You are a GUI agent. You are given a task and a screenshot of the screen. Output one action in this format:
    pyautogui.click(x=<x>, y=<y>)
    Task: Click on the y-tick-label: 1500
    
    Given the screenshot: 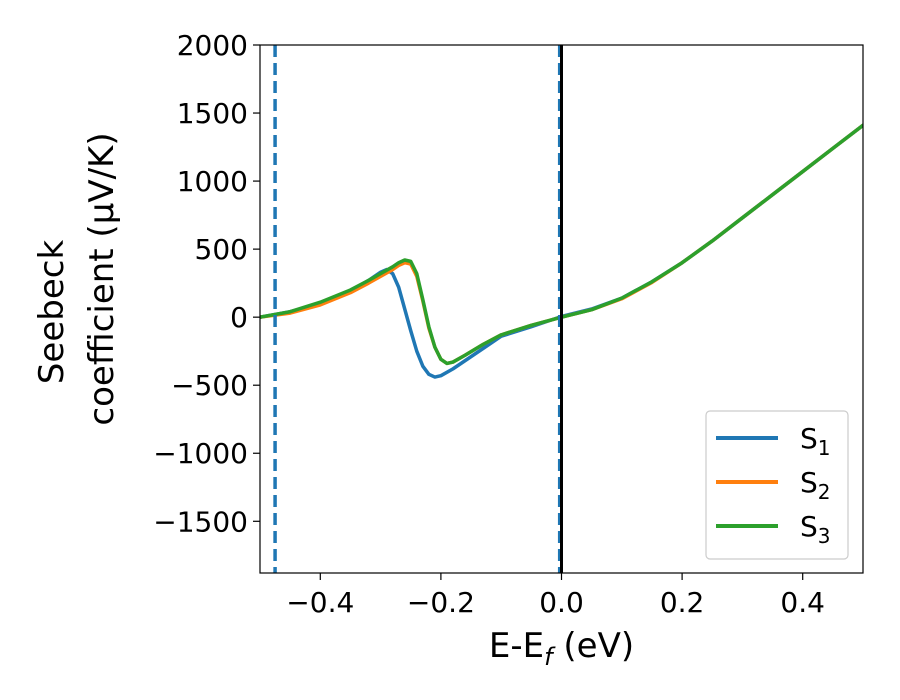 What is the action you would take?
    pyautogui.click(x=212, y=113)
    